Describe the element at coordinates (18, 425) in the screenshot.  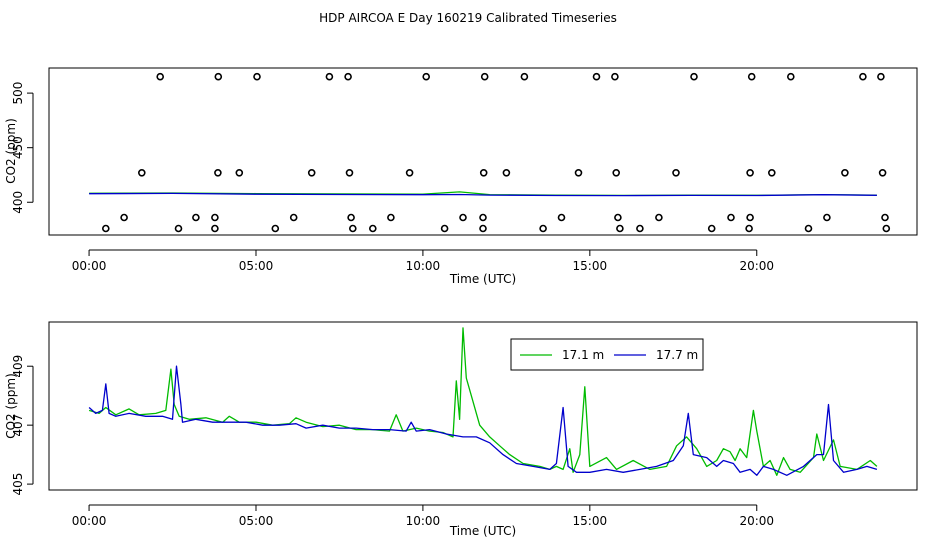
I see `y-tick-label: 407` at that location.